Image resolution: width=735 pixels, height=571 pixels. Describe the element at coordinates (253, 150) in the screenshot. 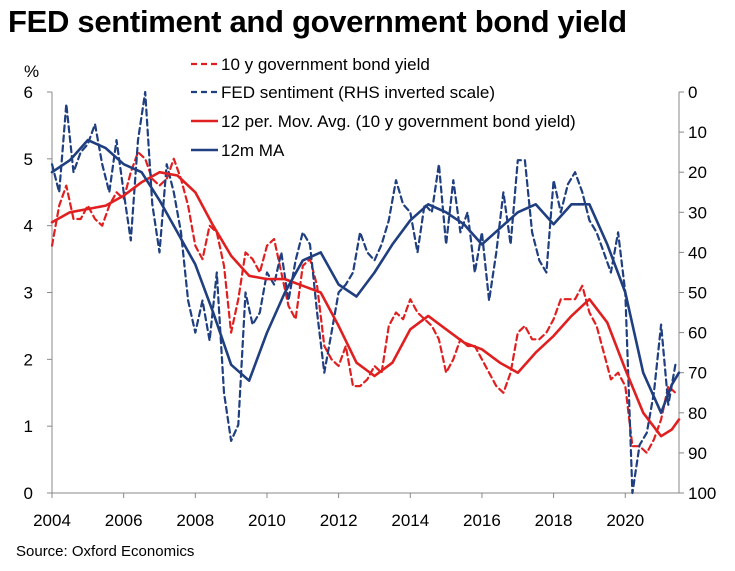

I see `legend-label: 12m MA` at that location.